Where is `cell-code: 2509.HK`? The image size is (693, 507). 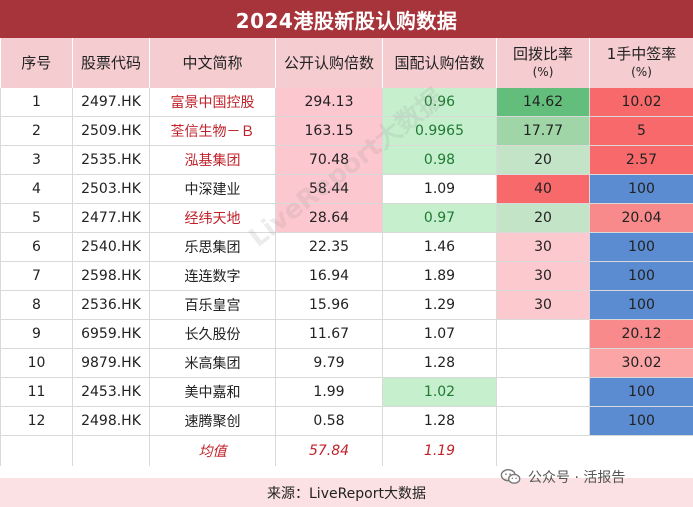
cell-code: 2509.HK is located at coordinates (111, 131).